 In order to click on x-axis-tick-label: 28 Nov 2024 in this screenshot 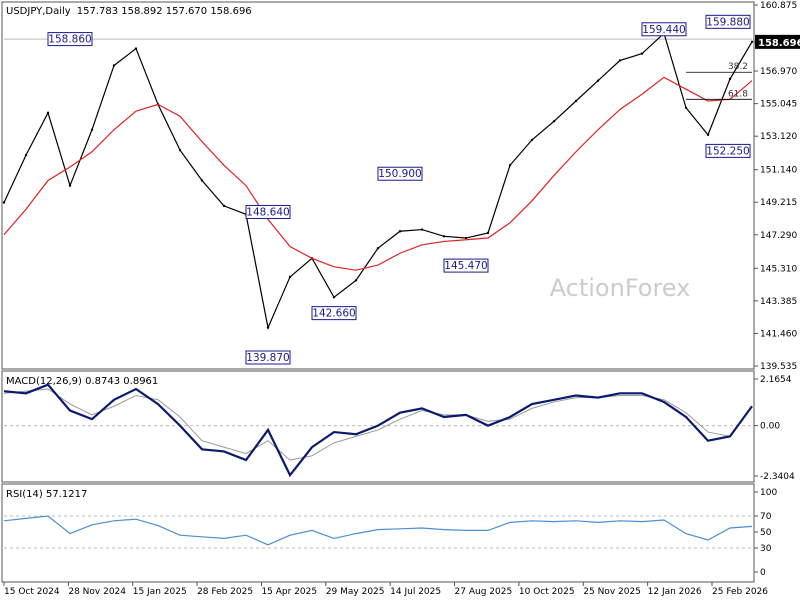, I will do `click(97, 592)`.